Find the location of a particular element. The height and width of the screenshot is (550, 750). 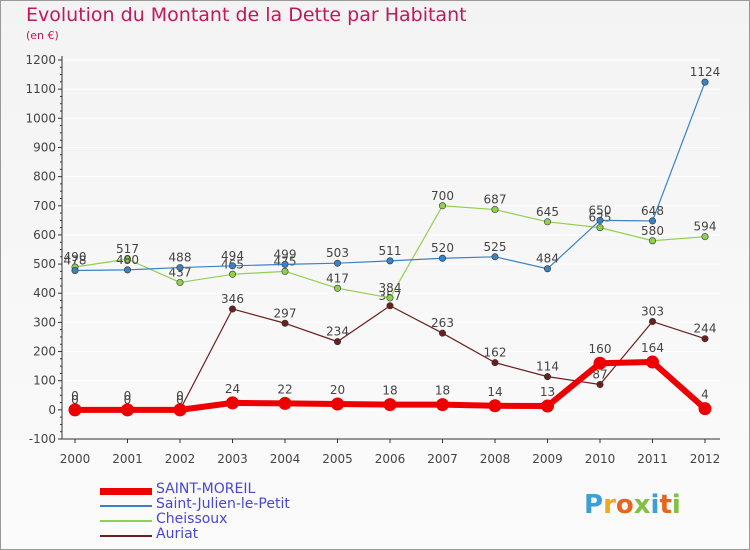

data-label: 234 is located at coordinates (337, 332).